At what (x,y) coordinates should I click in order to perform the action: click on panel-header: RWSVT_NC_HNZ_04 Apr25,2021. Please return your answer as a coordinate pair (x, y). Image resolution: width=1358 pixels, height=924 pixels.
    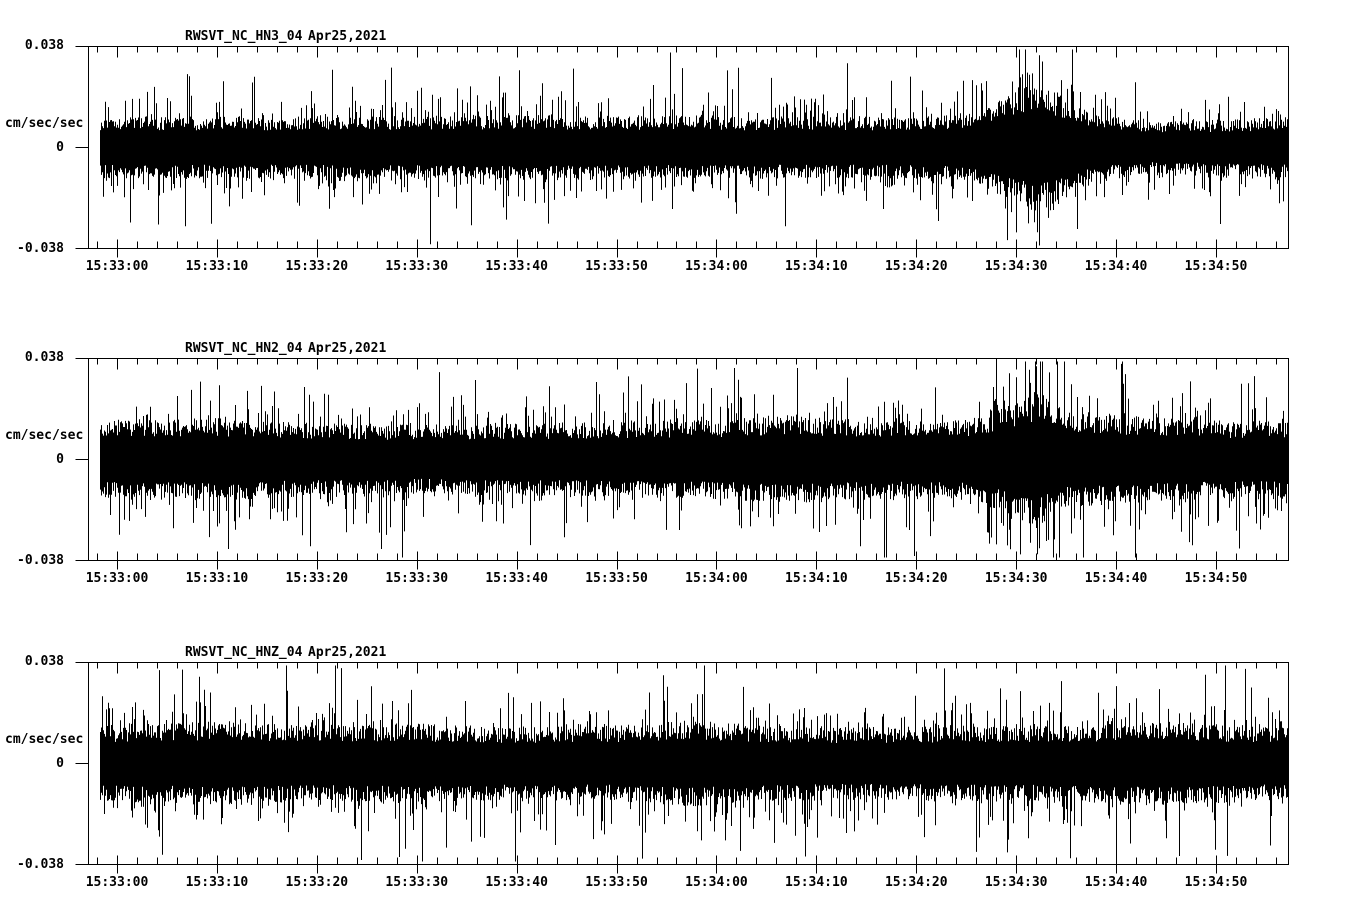
    Looking at the image, I should click on (679, 652).